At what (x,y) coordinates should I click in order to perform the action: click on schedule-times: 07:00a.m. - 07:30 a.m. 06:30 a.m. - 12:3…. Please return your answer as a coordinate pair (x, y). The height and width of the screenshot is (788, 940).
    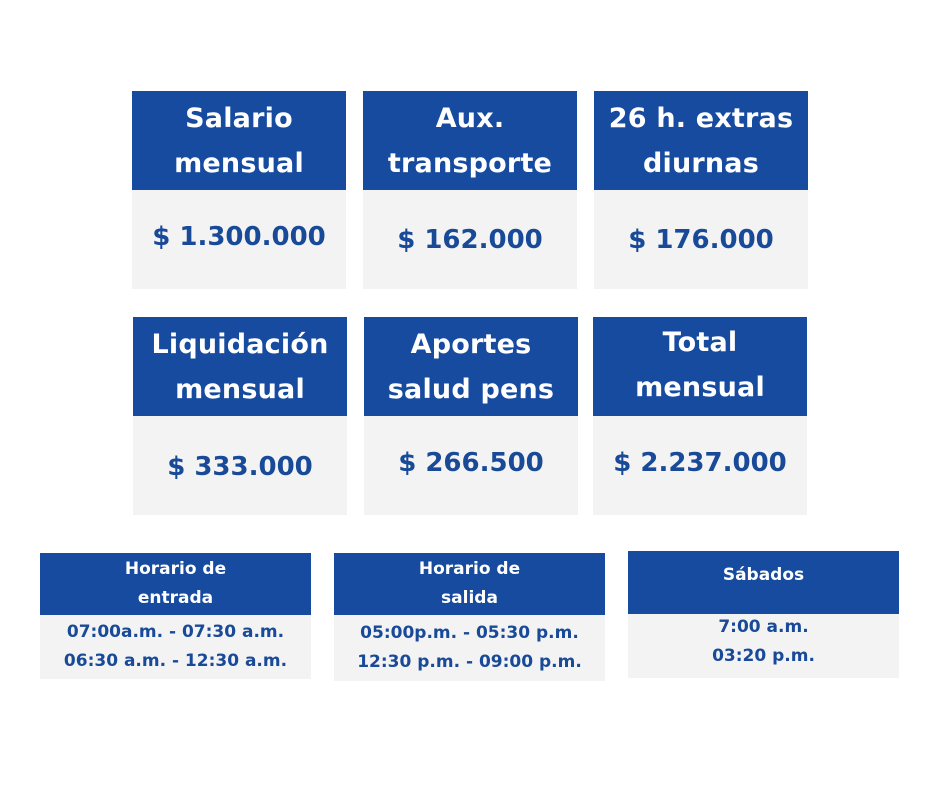
    Looking at the image, I should click on (175, 646).